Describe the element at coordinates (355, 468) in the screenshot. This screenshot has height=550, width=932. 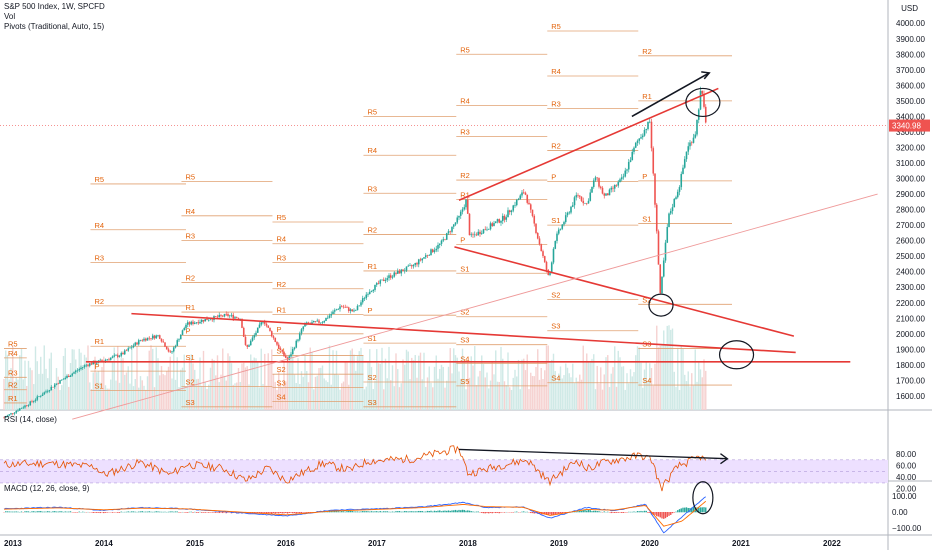
I see `rsi-line` at that location.